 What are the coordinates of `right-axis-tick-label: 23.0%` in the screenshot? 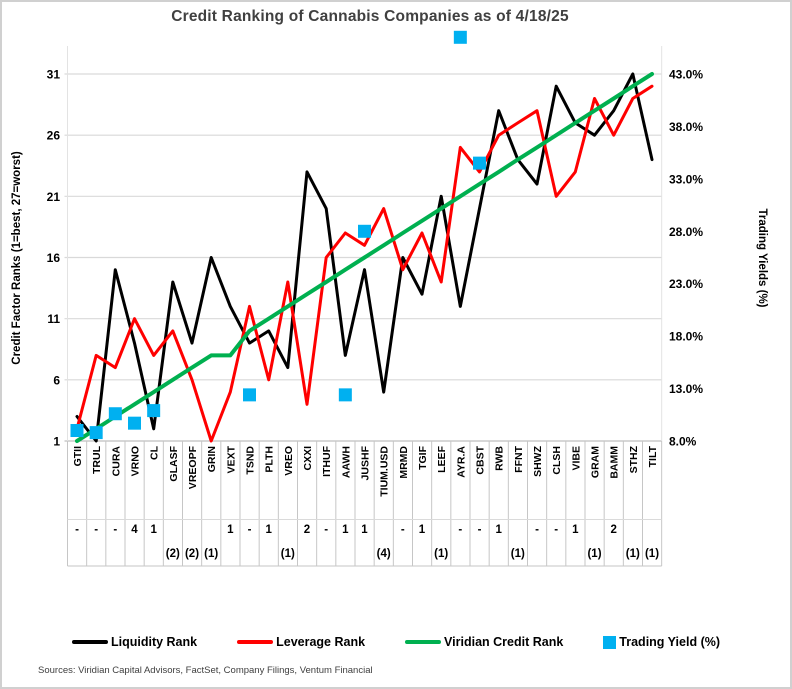 It's located at (686, 284).